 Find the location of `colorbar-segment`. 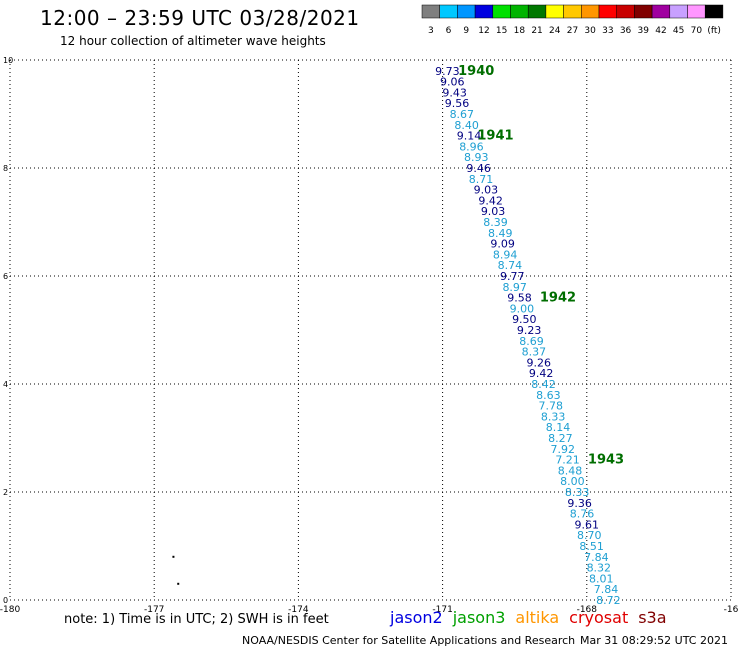

colorbar-segment is located at coordinates (714, 11).